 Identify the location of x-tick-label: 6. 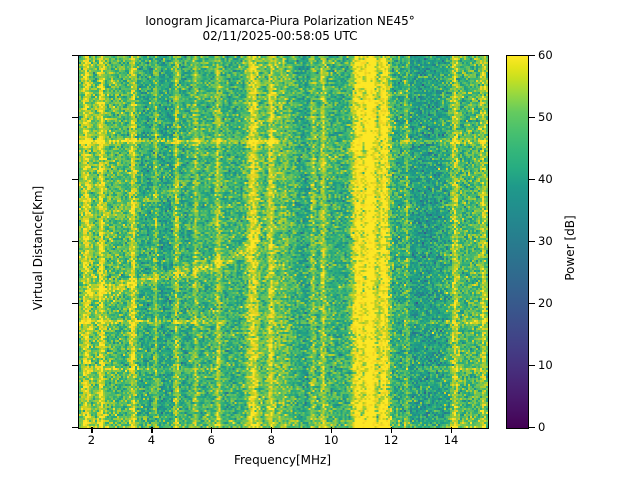
(211, 440).